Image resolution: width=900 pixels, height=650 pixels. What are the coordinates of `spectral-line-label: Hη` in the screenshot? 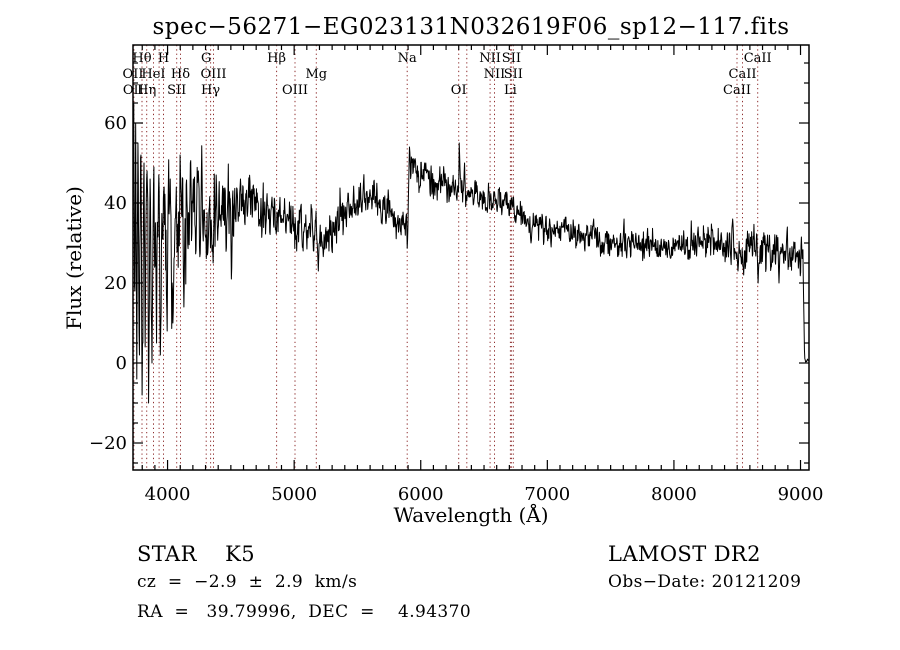 It's located at (146, 90).